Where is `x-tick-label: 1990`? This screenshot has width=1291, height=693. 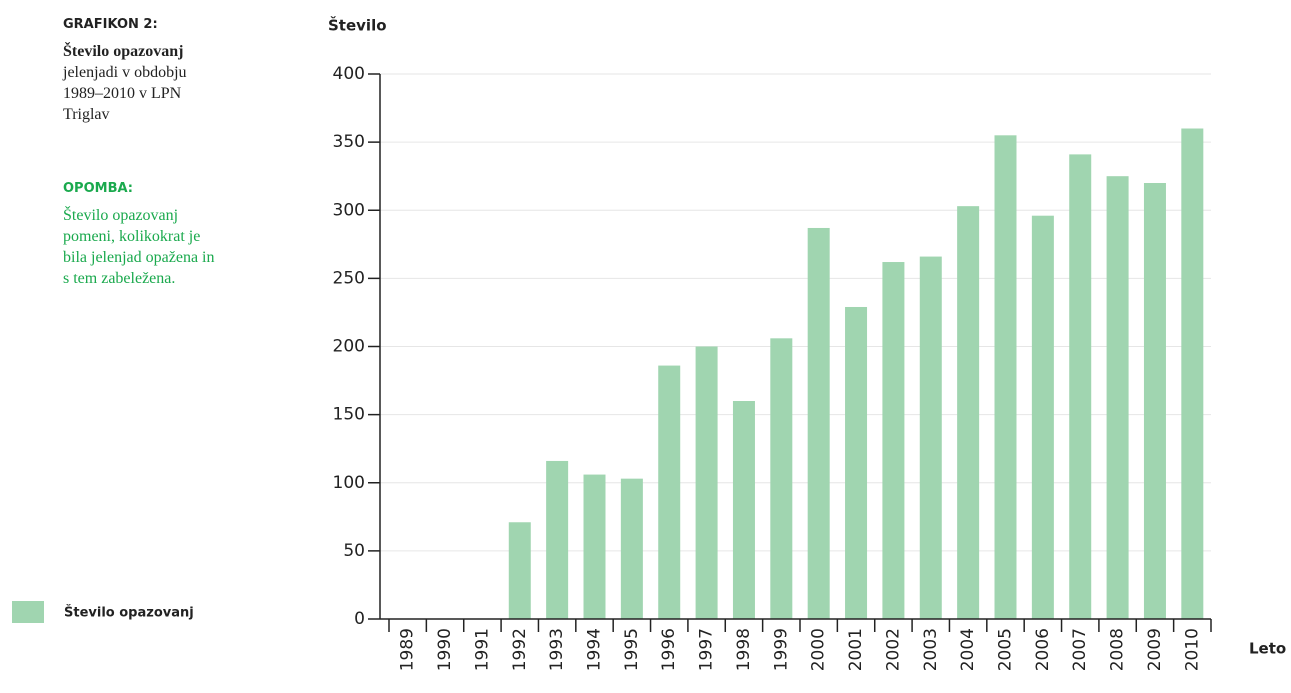
x-tick-label: 1990 is located at coordinates (445, 649).